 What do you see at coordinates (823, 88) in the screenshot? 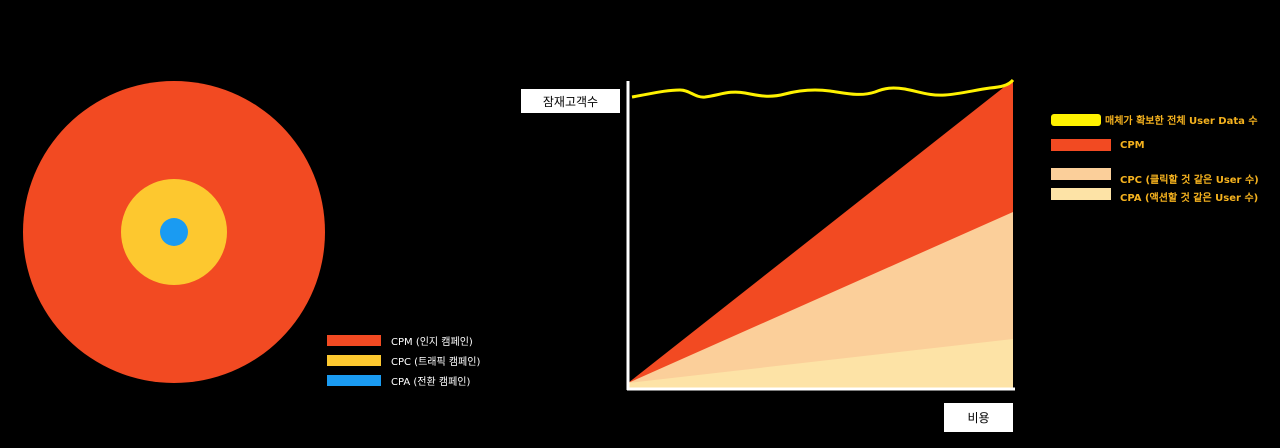
I see `total-user-data-line` at bounding box center [823, 88].